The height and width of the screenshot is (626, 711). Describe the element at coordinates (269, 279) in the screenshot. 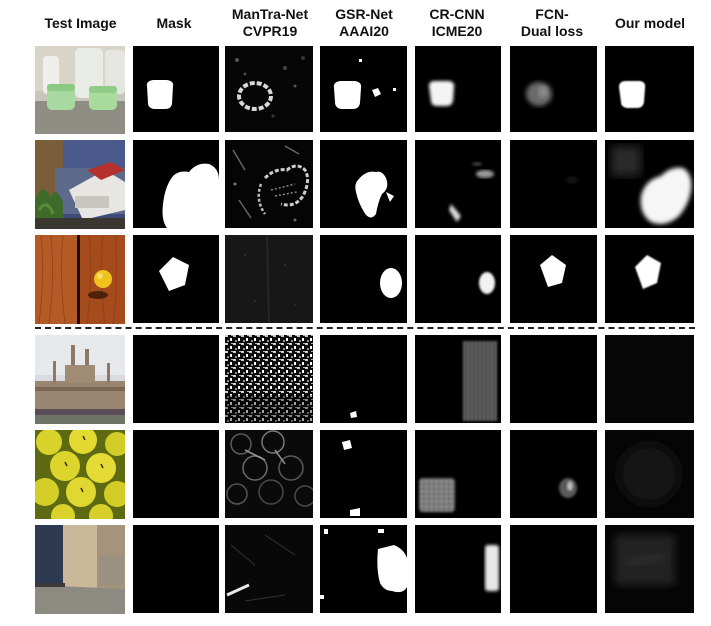

I see `mantra-row3` at that location.